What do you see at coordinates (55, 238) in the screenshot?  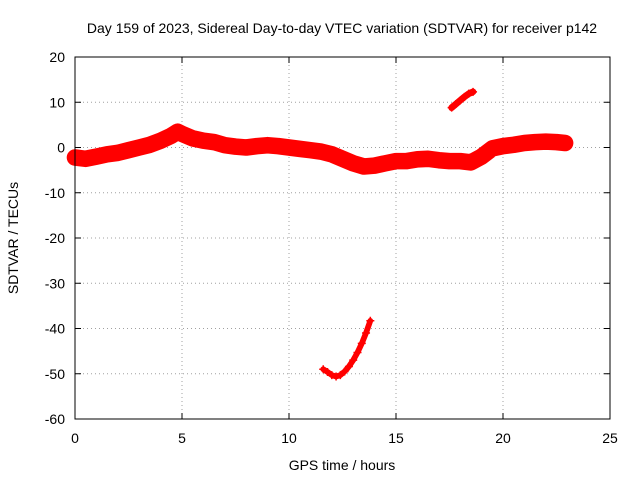 I see `y-tick-label: -20` at bounding box center [55, 238].